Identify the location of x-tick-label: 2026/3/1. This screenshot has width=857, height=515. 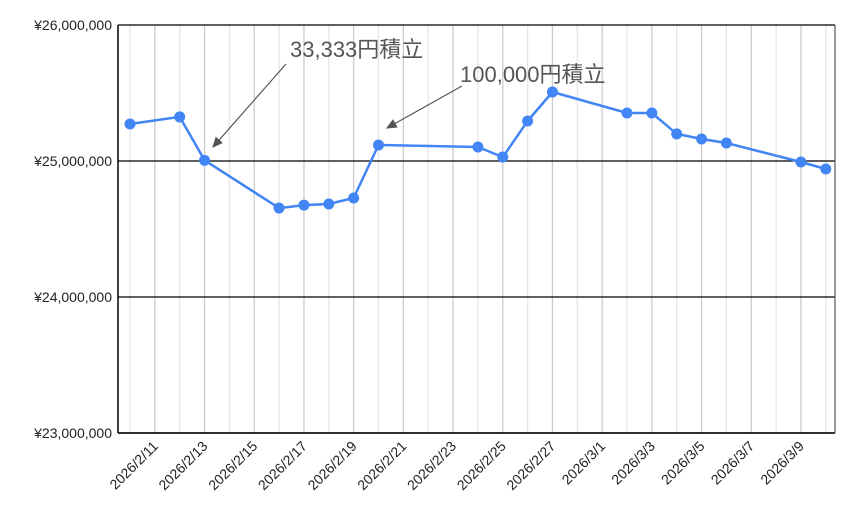
(583, 463).